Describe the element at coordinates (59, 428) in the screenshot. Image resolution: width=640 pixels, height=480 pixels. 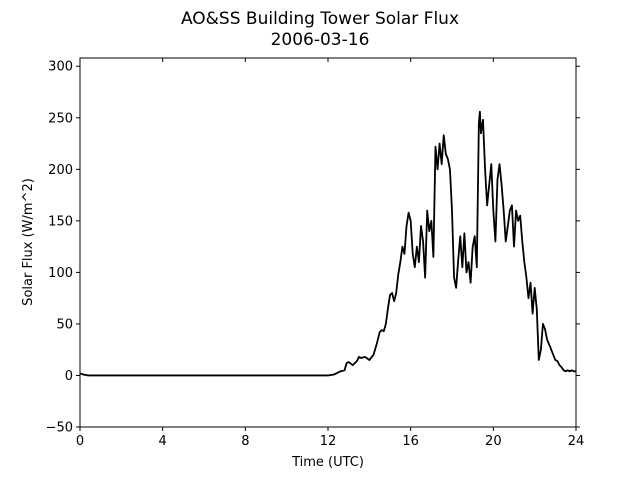
I see `y-tick-label: −50` at that location.